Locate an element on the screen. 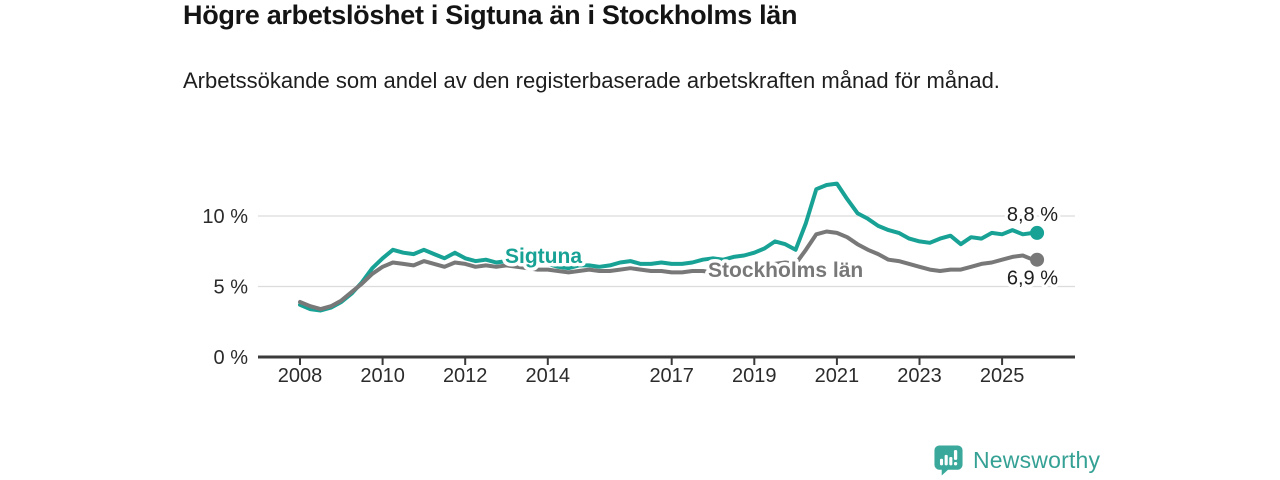  series-inline-label-sigtuna: Sigtuna is located at coordinates (543, 256).